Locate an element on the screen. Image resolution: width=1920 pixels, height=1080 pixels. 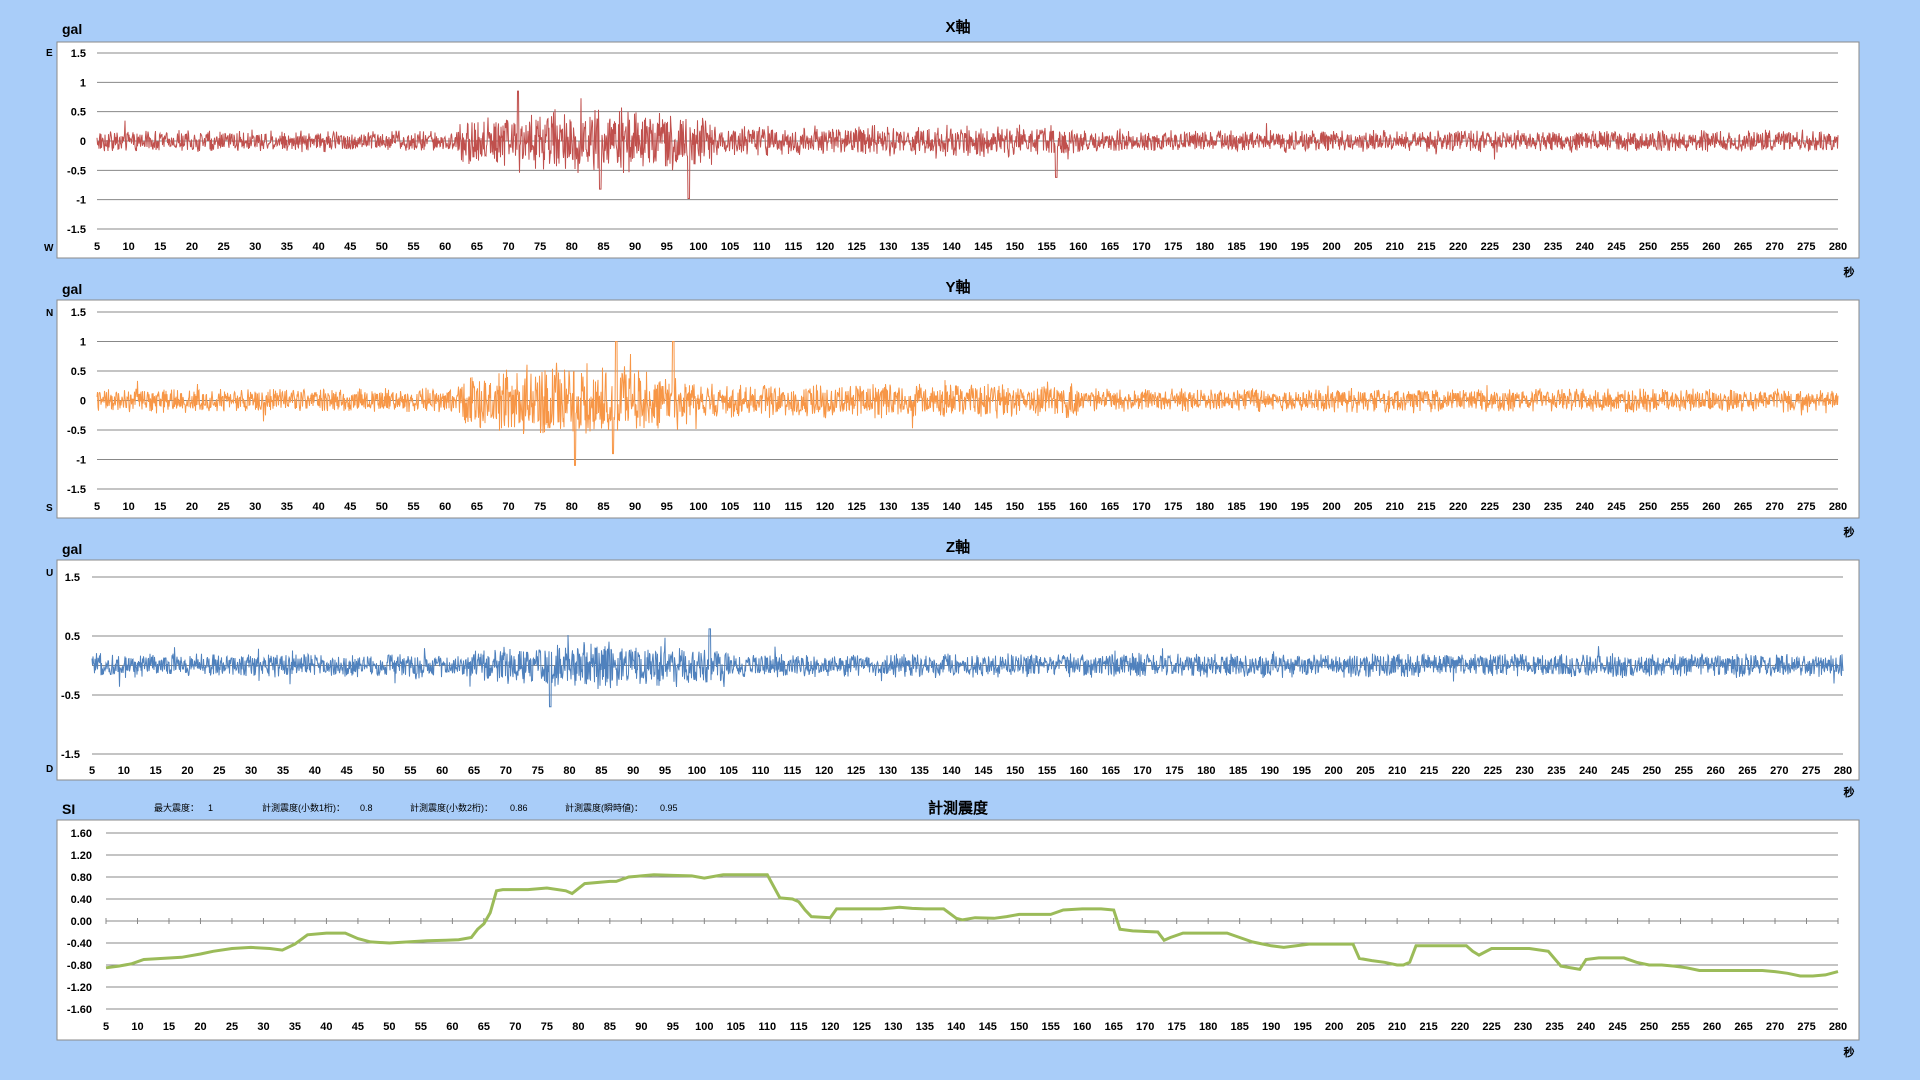
intensity-instant-value: 0.95 is located at coordinates (669, 808).